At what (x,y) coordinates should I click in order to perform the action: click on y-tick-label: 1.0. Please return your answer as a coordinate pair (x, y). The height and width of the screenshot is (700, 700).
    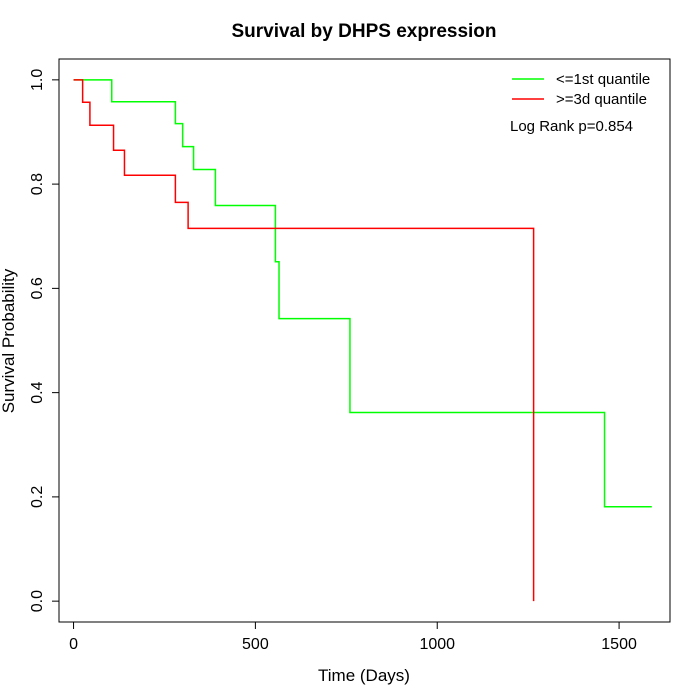
    Looking at the image, I should click on (37, 80).